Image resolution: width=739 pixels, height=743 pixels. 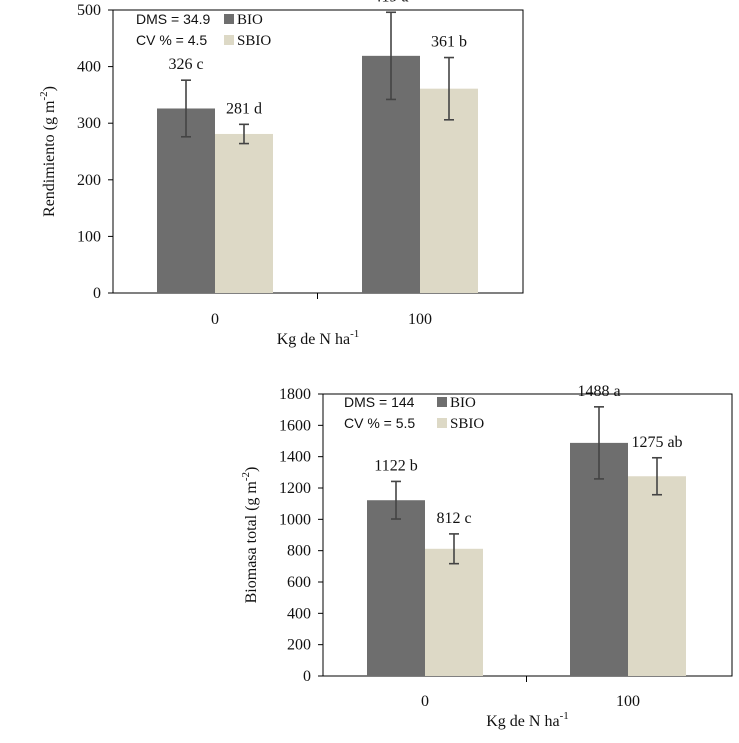 I want to click on stat-cv: CV % = 5.5, so click(x=379, y=423).